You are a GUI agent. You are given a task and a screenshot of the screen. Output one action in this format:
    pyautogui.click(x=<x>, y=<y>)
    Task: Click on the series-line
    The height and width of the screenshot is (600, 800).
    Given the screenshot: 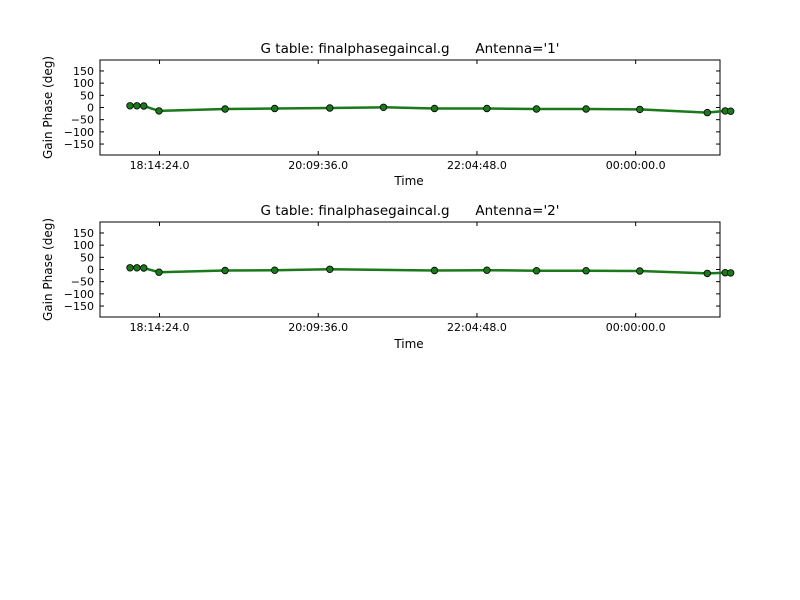 What is the action you would take?
    pyautogui.click(x=430, y=109)
    